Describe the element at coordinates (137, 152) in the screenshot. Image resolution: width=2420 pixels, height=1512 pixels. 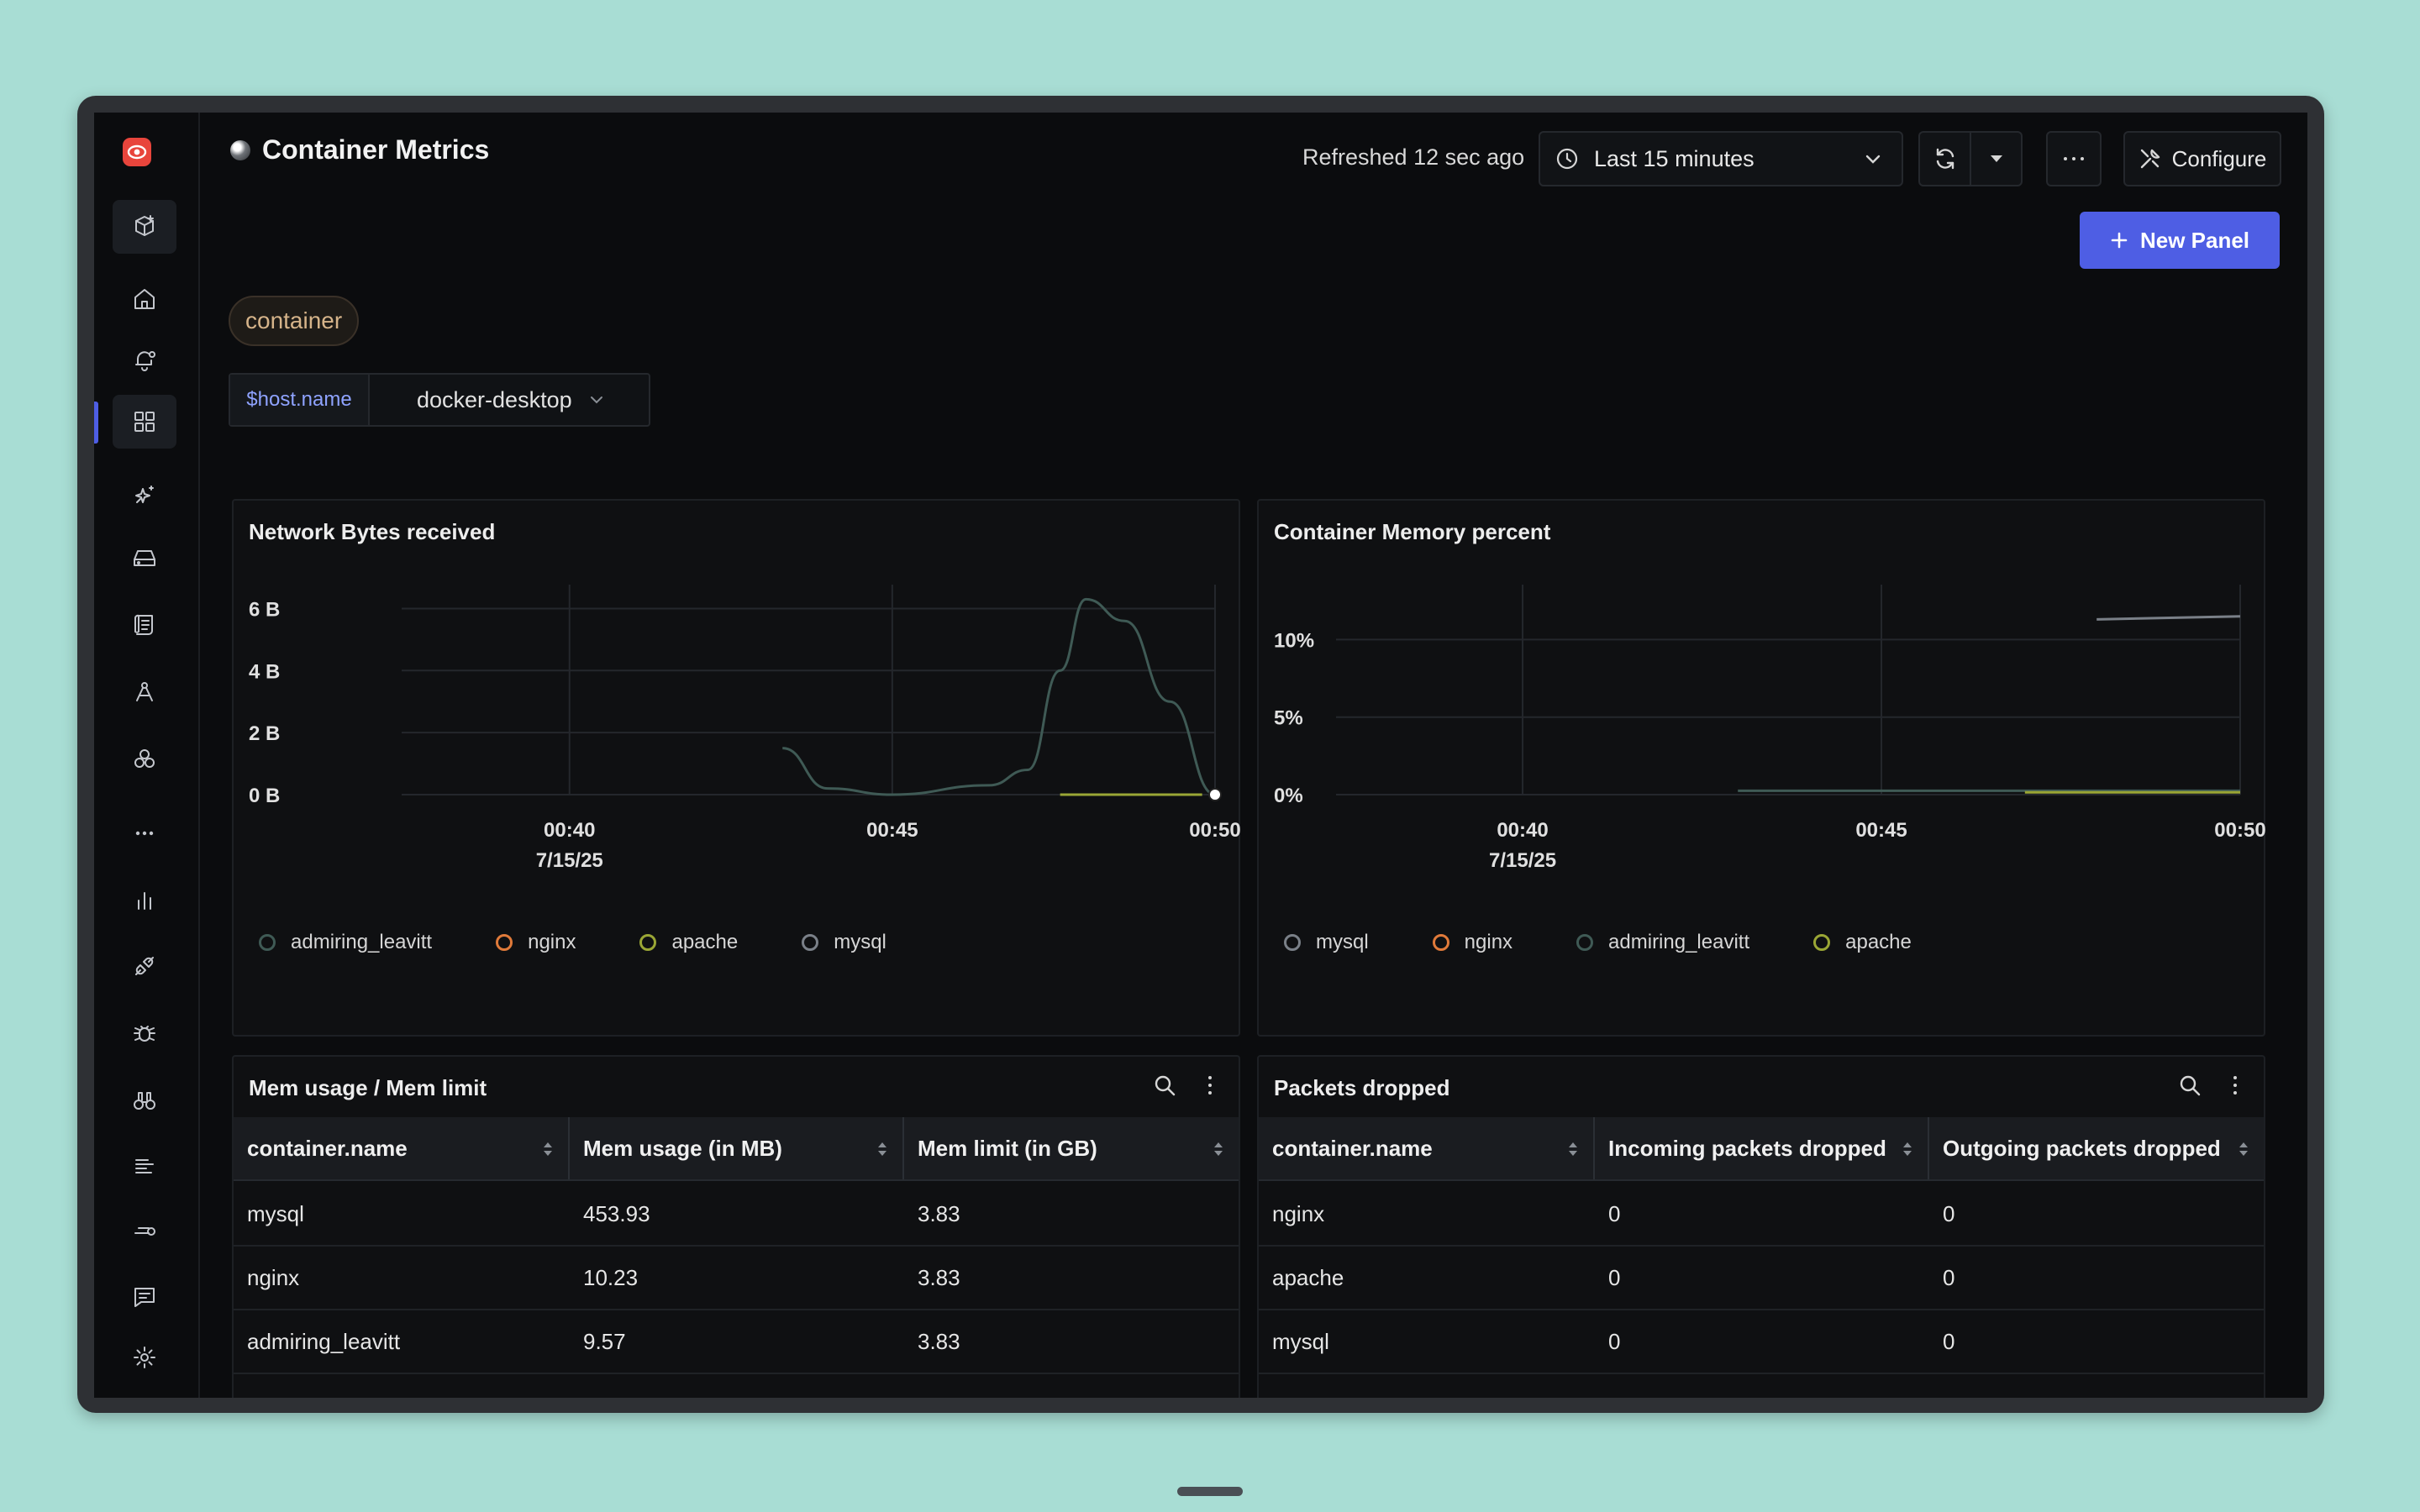
I see `app-logo` at that location.